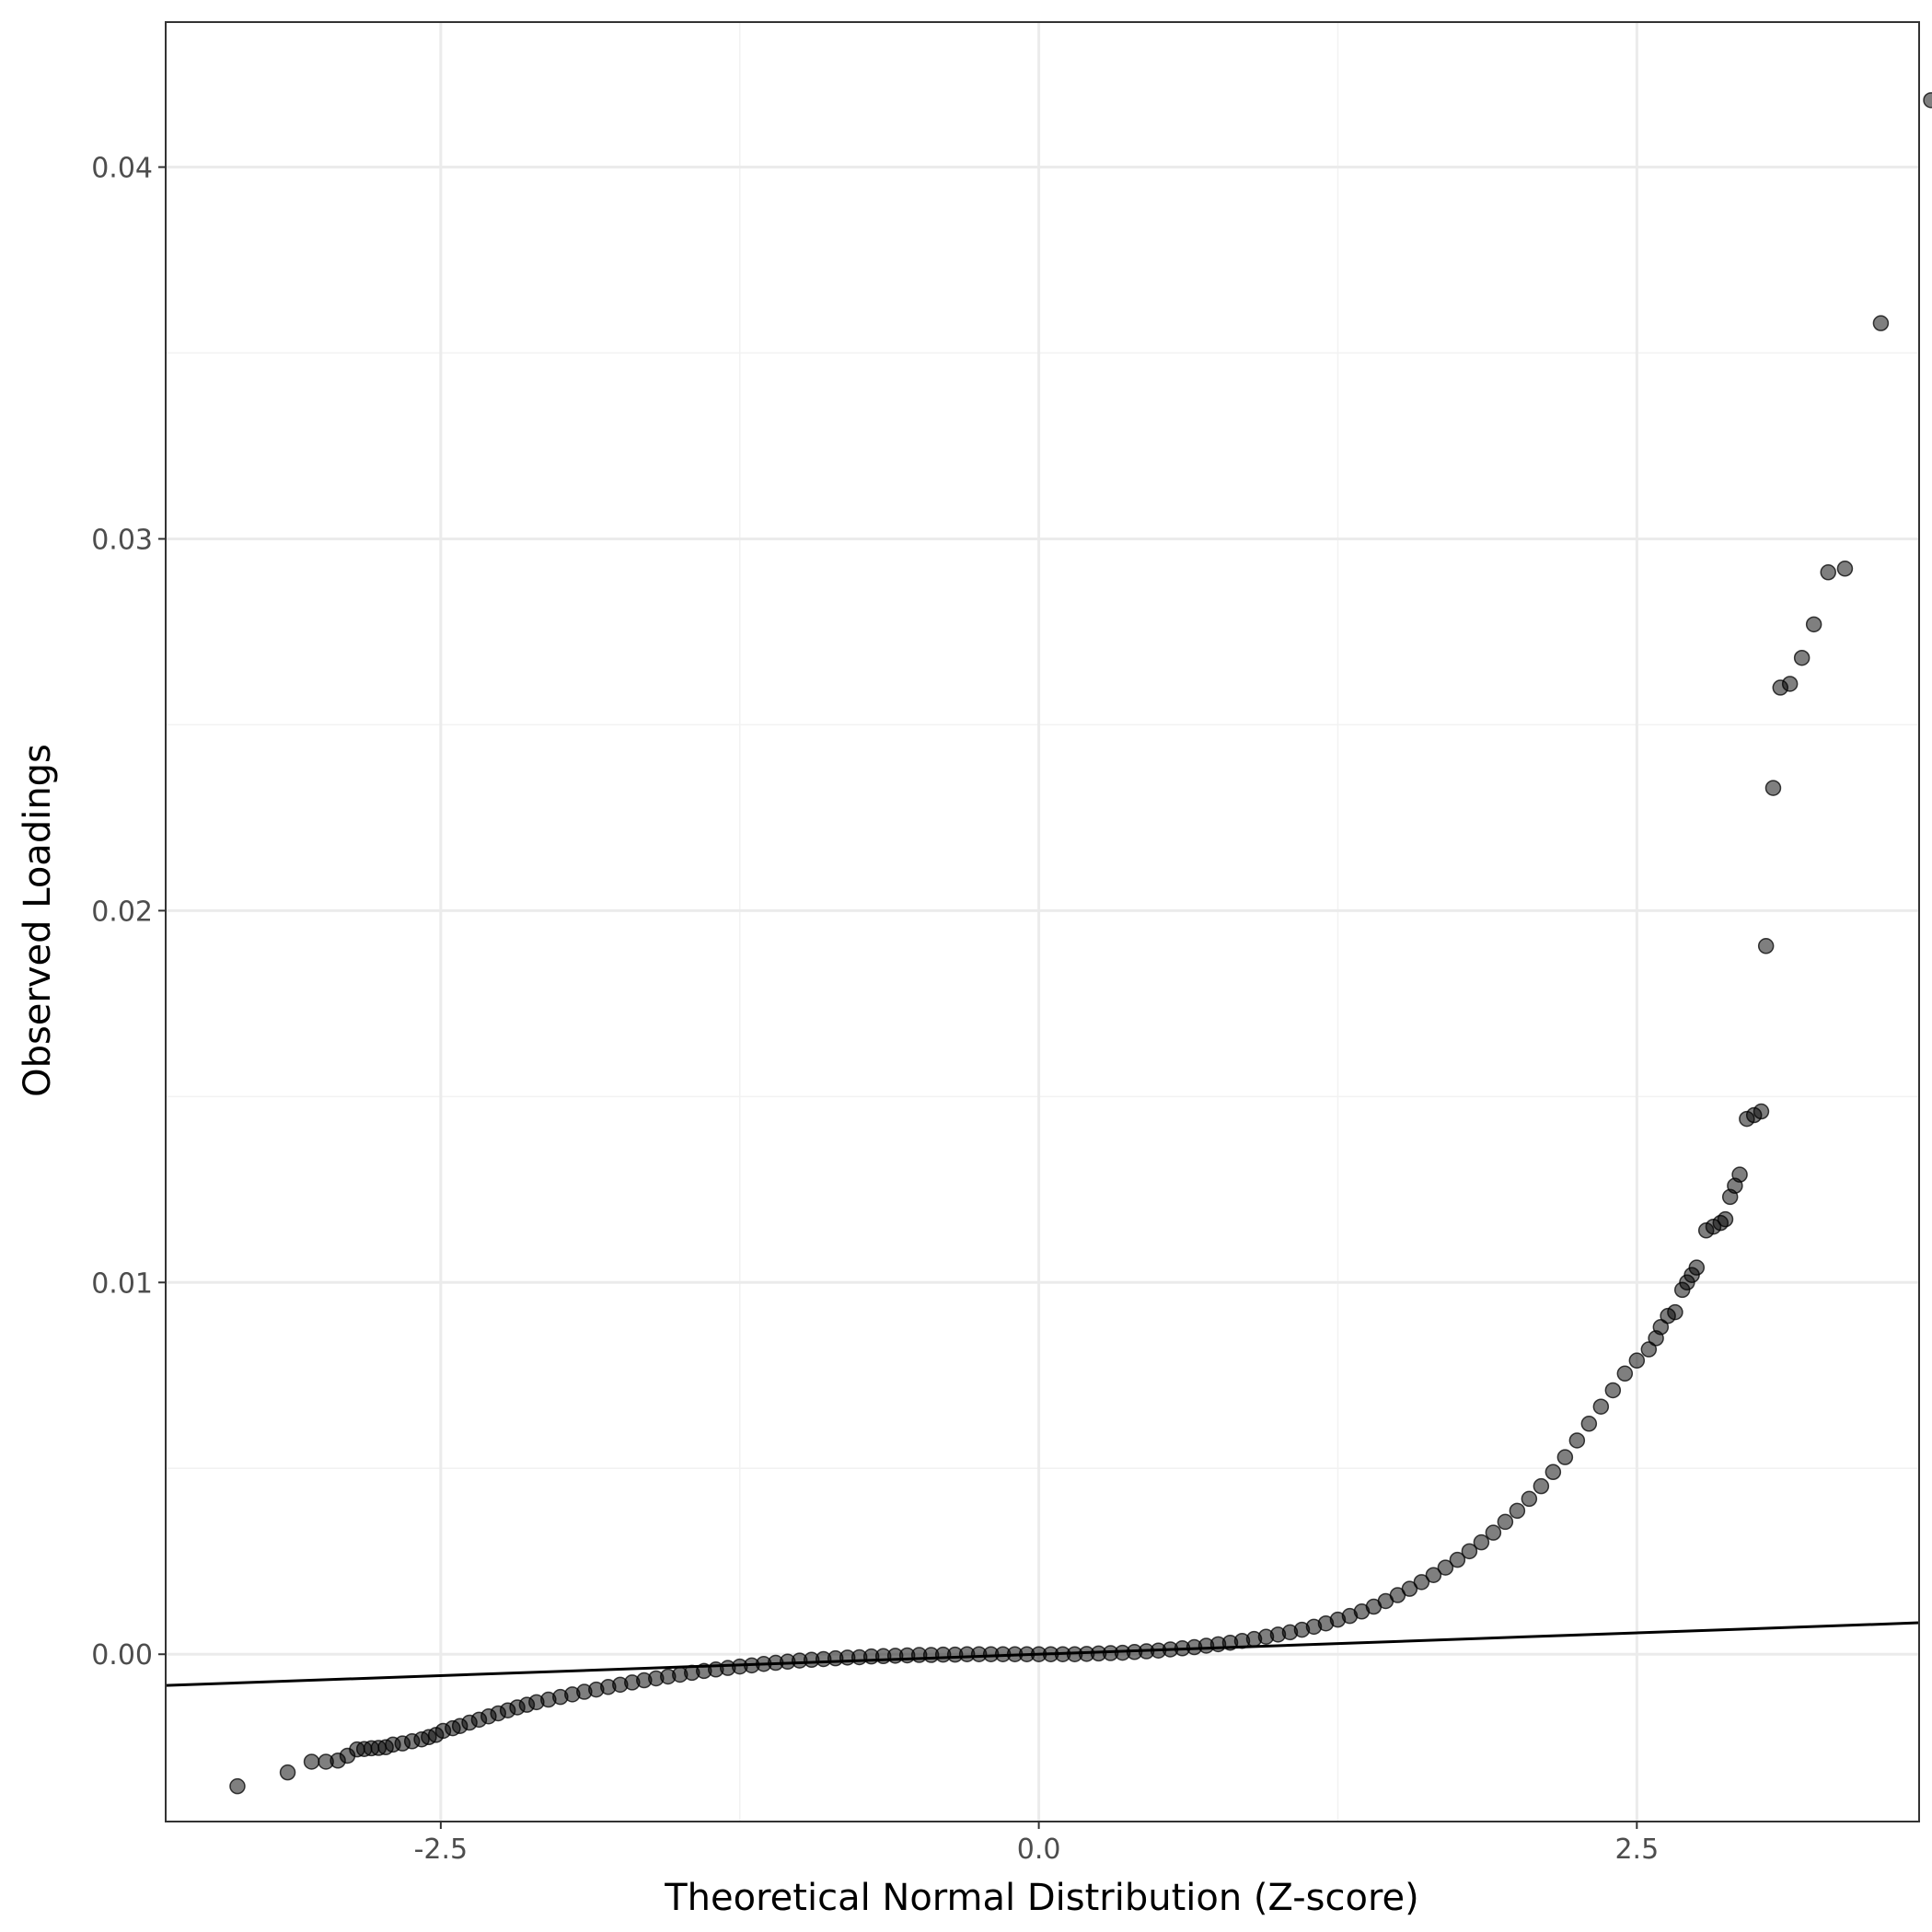 The image size is (1932, 1932). What do you see at coordinates (122, 169) in the screenshot?
I see `y-tick-label: 0.04` at bounding box center [122, 169].